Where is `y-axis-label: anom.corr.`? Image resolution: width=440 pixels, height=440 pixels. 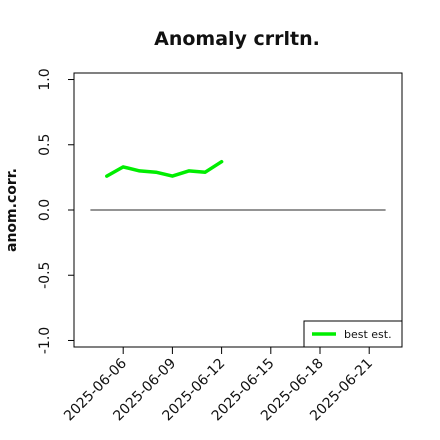 y-axis-label: anom.corr. is located at coordinates (12, 210).